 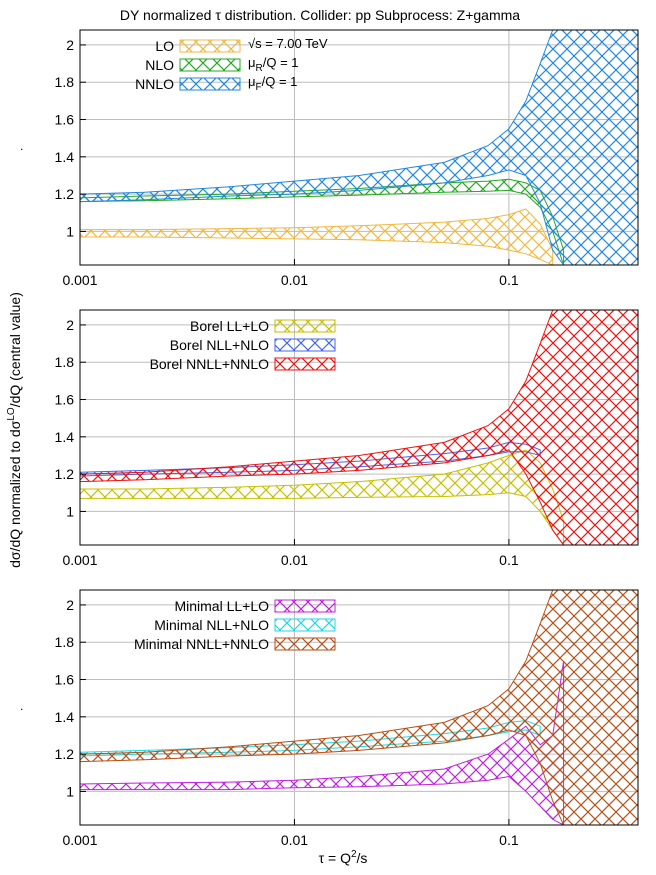 I want to click on mu-f-label: μF/Q = 1, so click(x=272, y=83).